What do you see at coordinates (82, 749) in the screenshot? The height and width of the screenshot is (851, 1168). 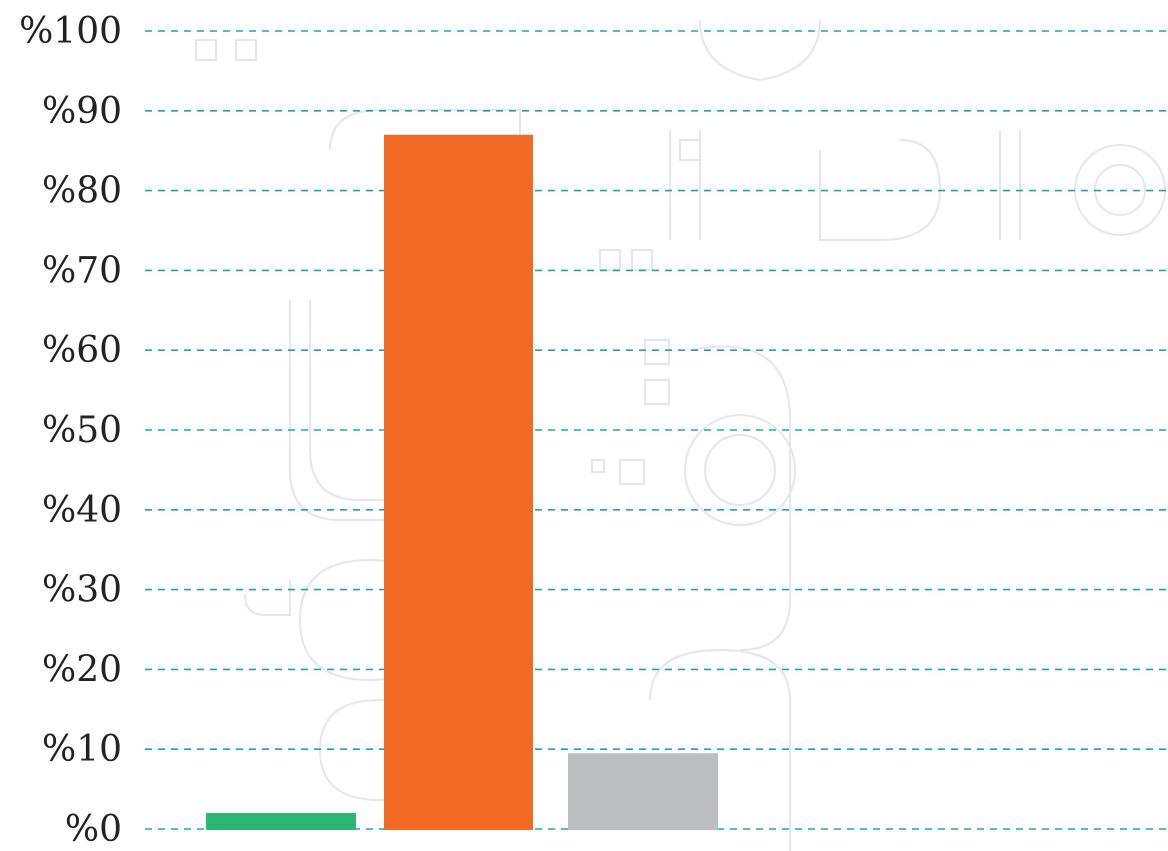 I see `y-tick-label: %10` at bounding box center [82, 749].